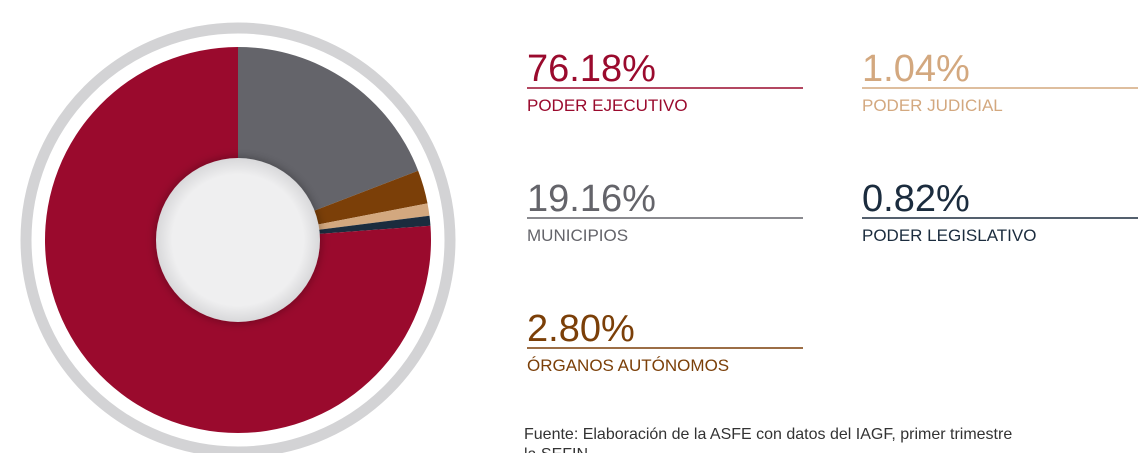 This screenshot has height=453, width=1139. Describe the element at coordinates (916, 199) in the screenshot. I see `legend-value: 0.82%` at that location.